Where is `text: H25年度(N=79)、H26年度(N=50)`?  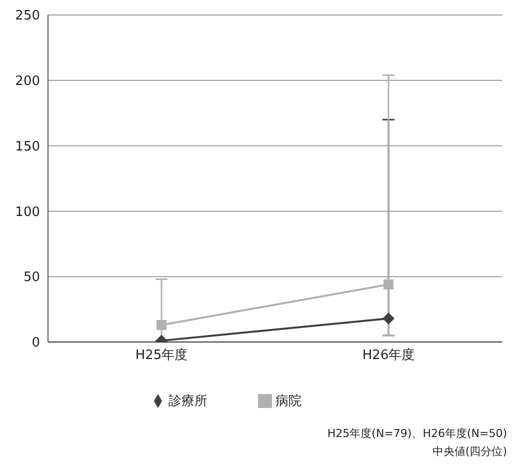 text: H25年度(N=79)、H26年度(N=50) is located at coordinates (417, 434).